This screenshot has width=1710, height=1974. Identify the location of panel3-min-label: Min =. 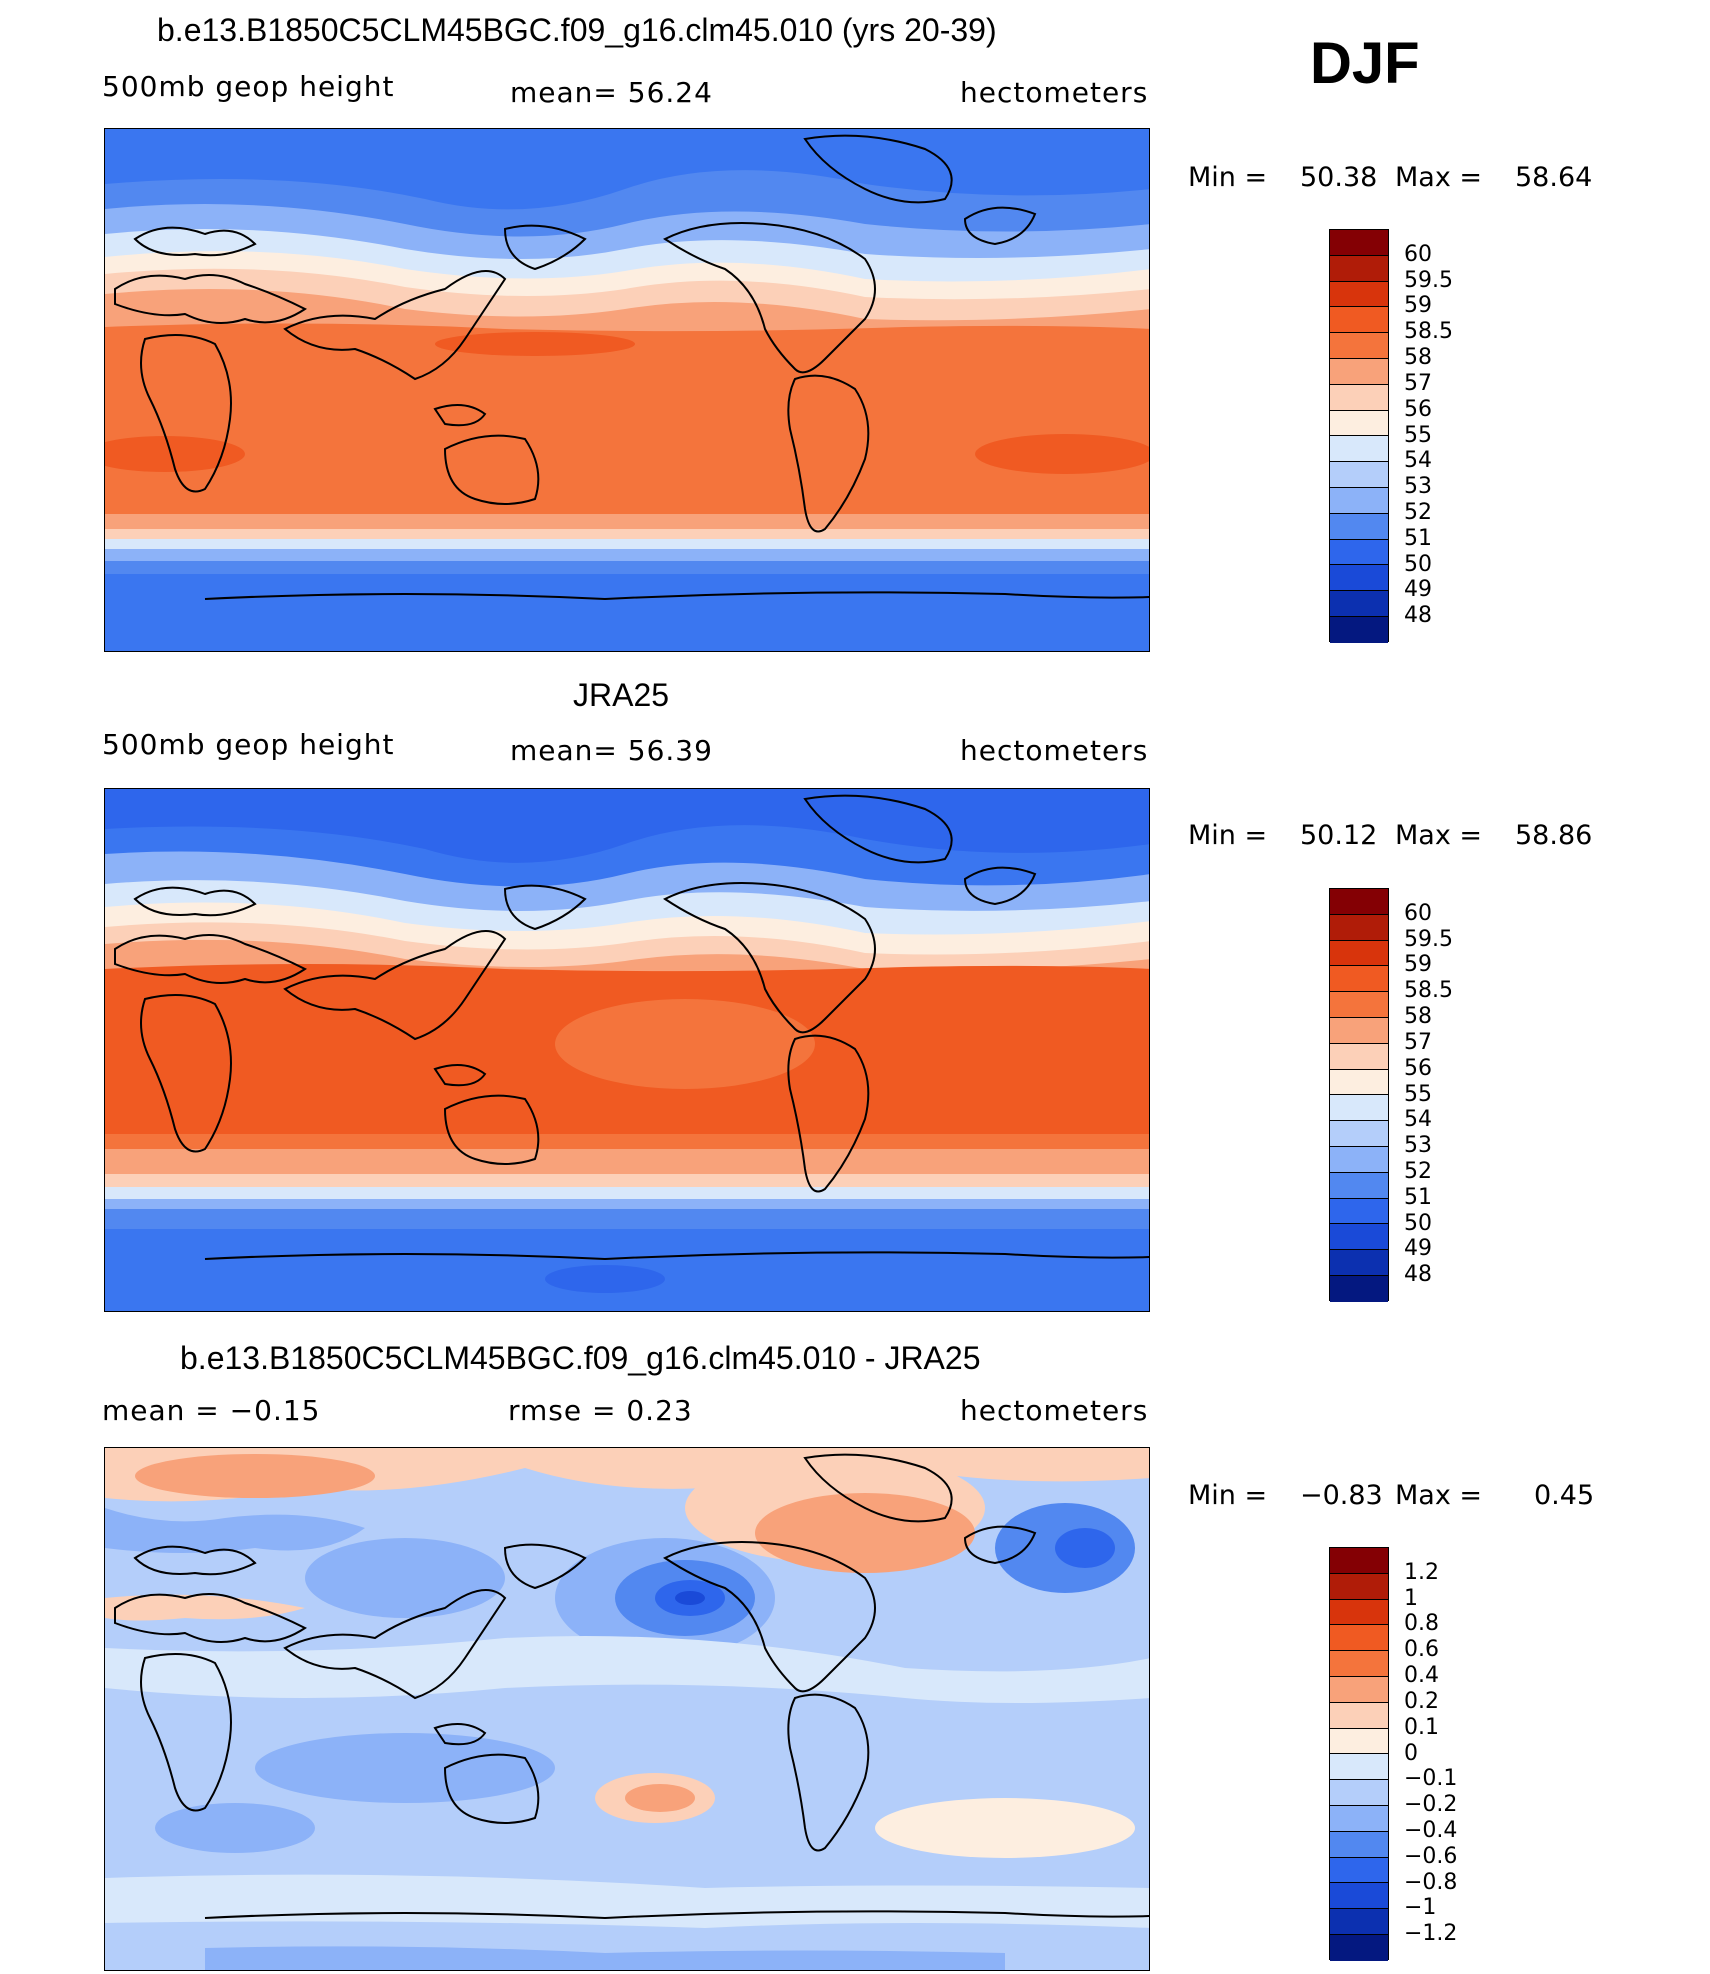
(1228, 1495).